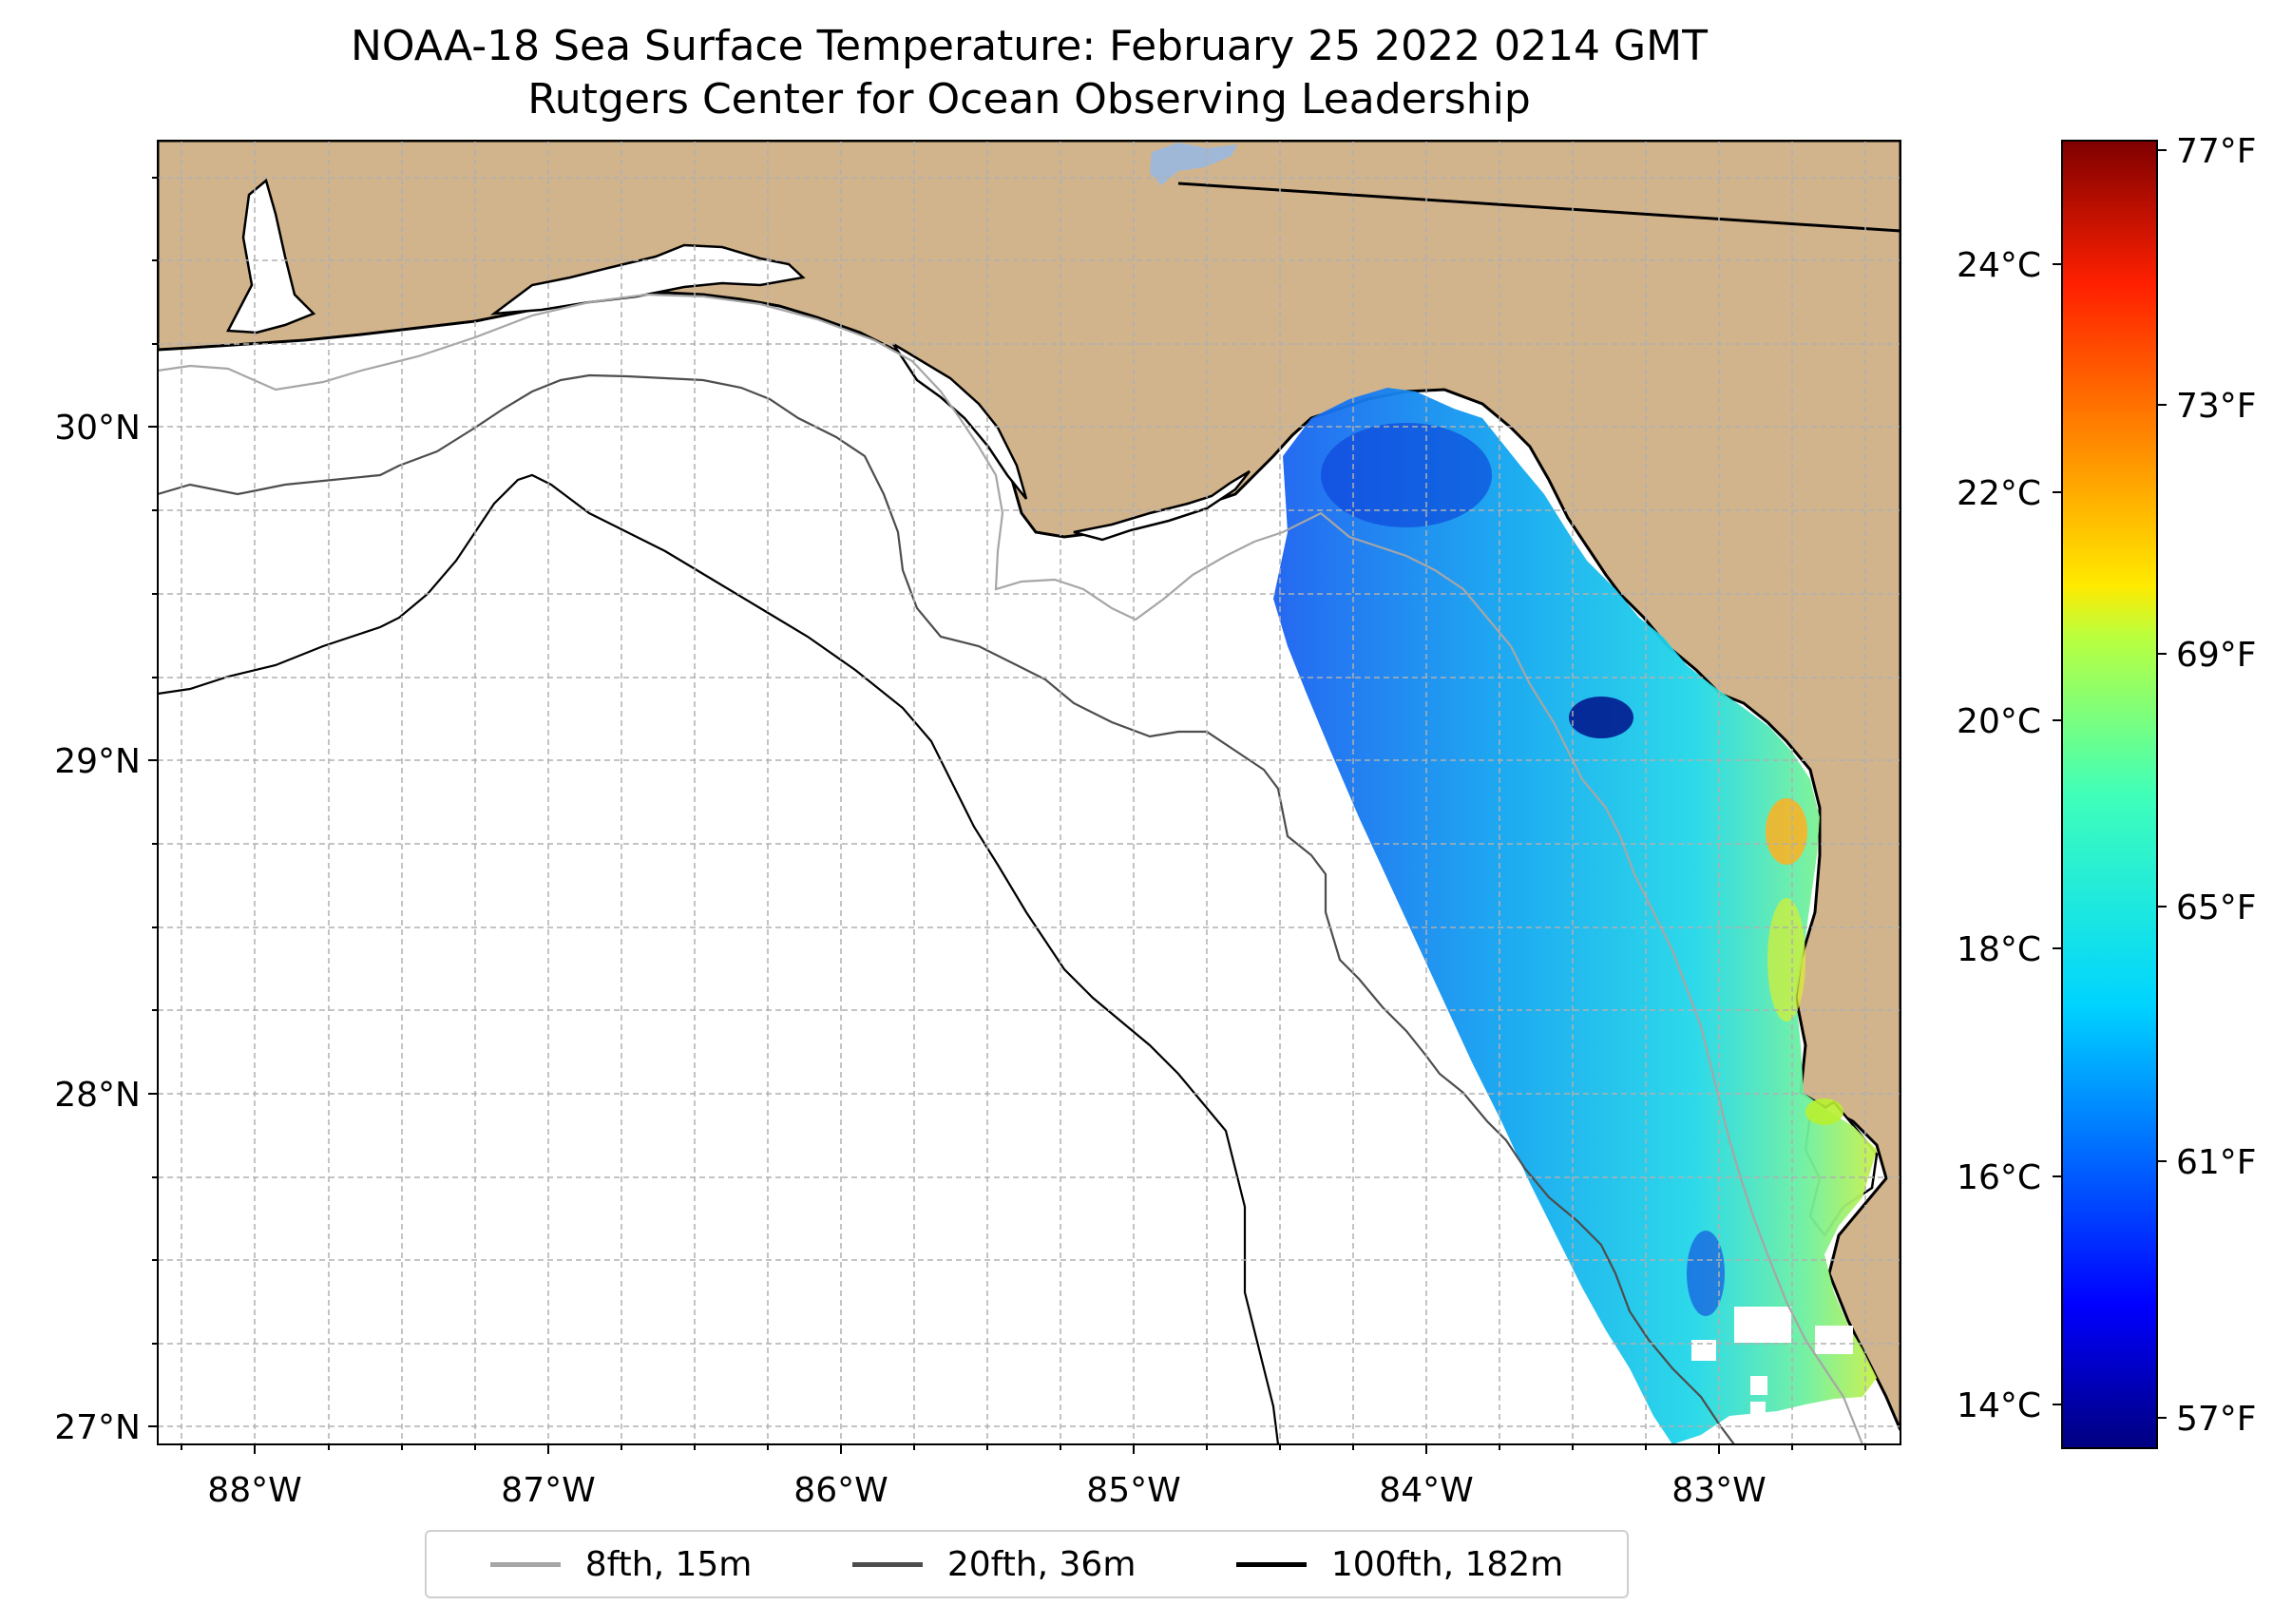 This screenshot has width=2292, height=1624. Describe the element at coordinates (1999, 493) in the screenshot. I see `colorbar-celsius-label: 22°C` at that location.